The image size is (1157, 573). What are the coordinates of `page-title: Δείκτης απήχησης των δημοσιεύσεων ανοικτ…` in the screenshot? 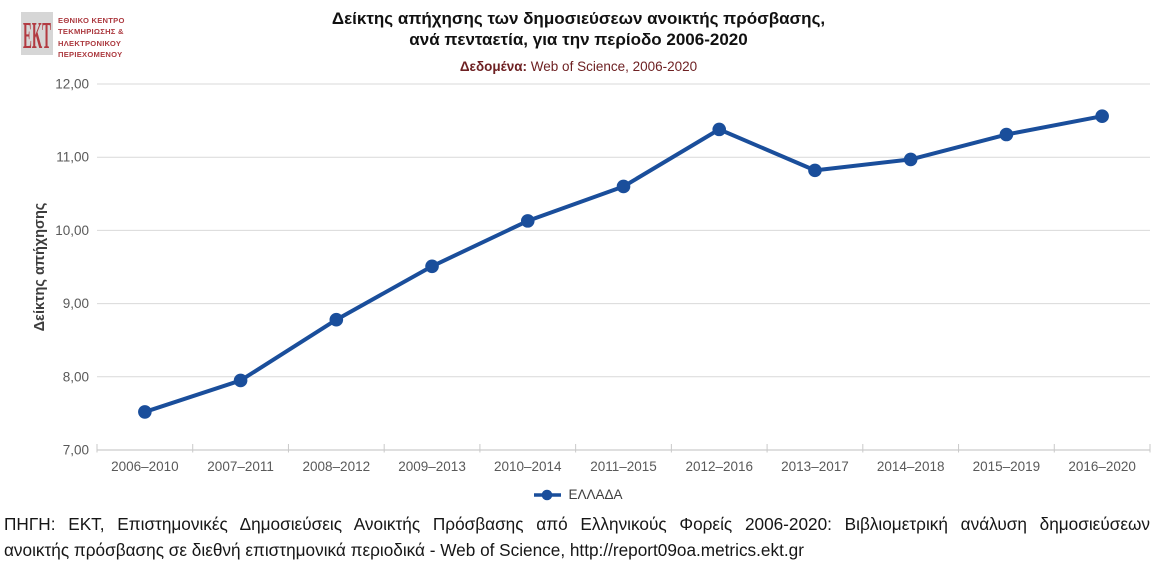 It's located at (578, 29).